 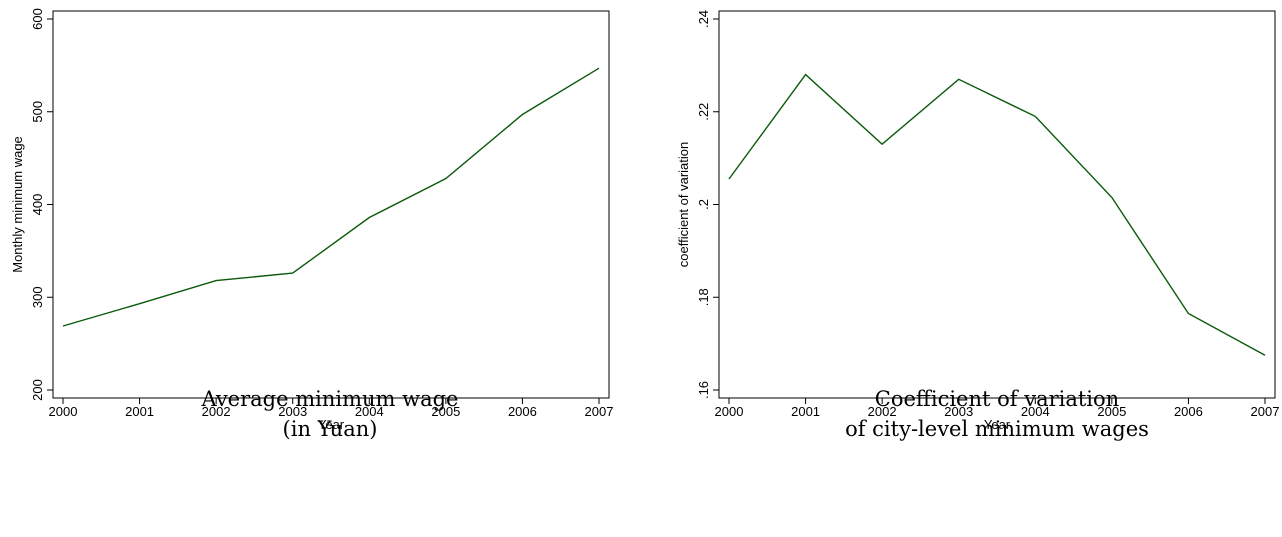 What do you see at coordinates (1111, 411) in the screenshot?
I see `cv-x-tick-label: 2005` at bounding box center [1111, 411].